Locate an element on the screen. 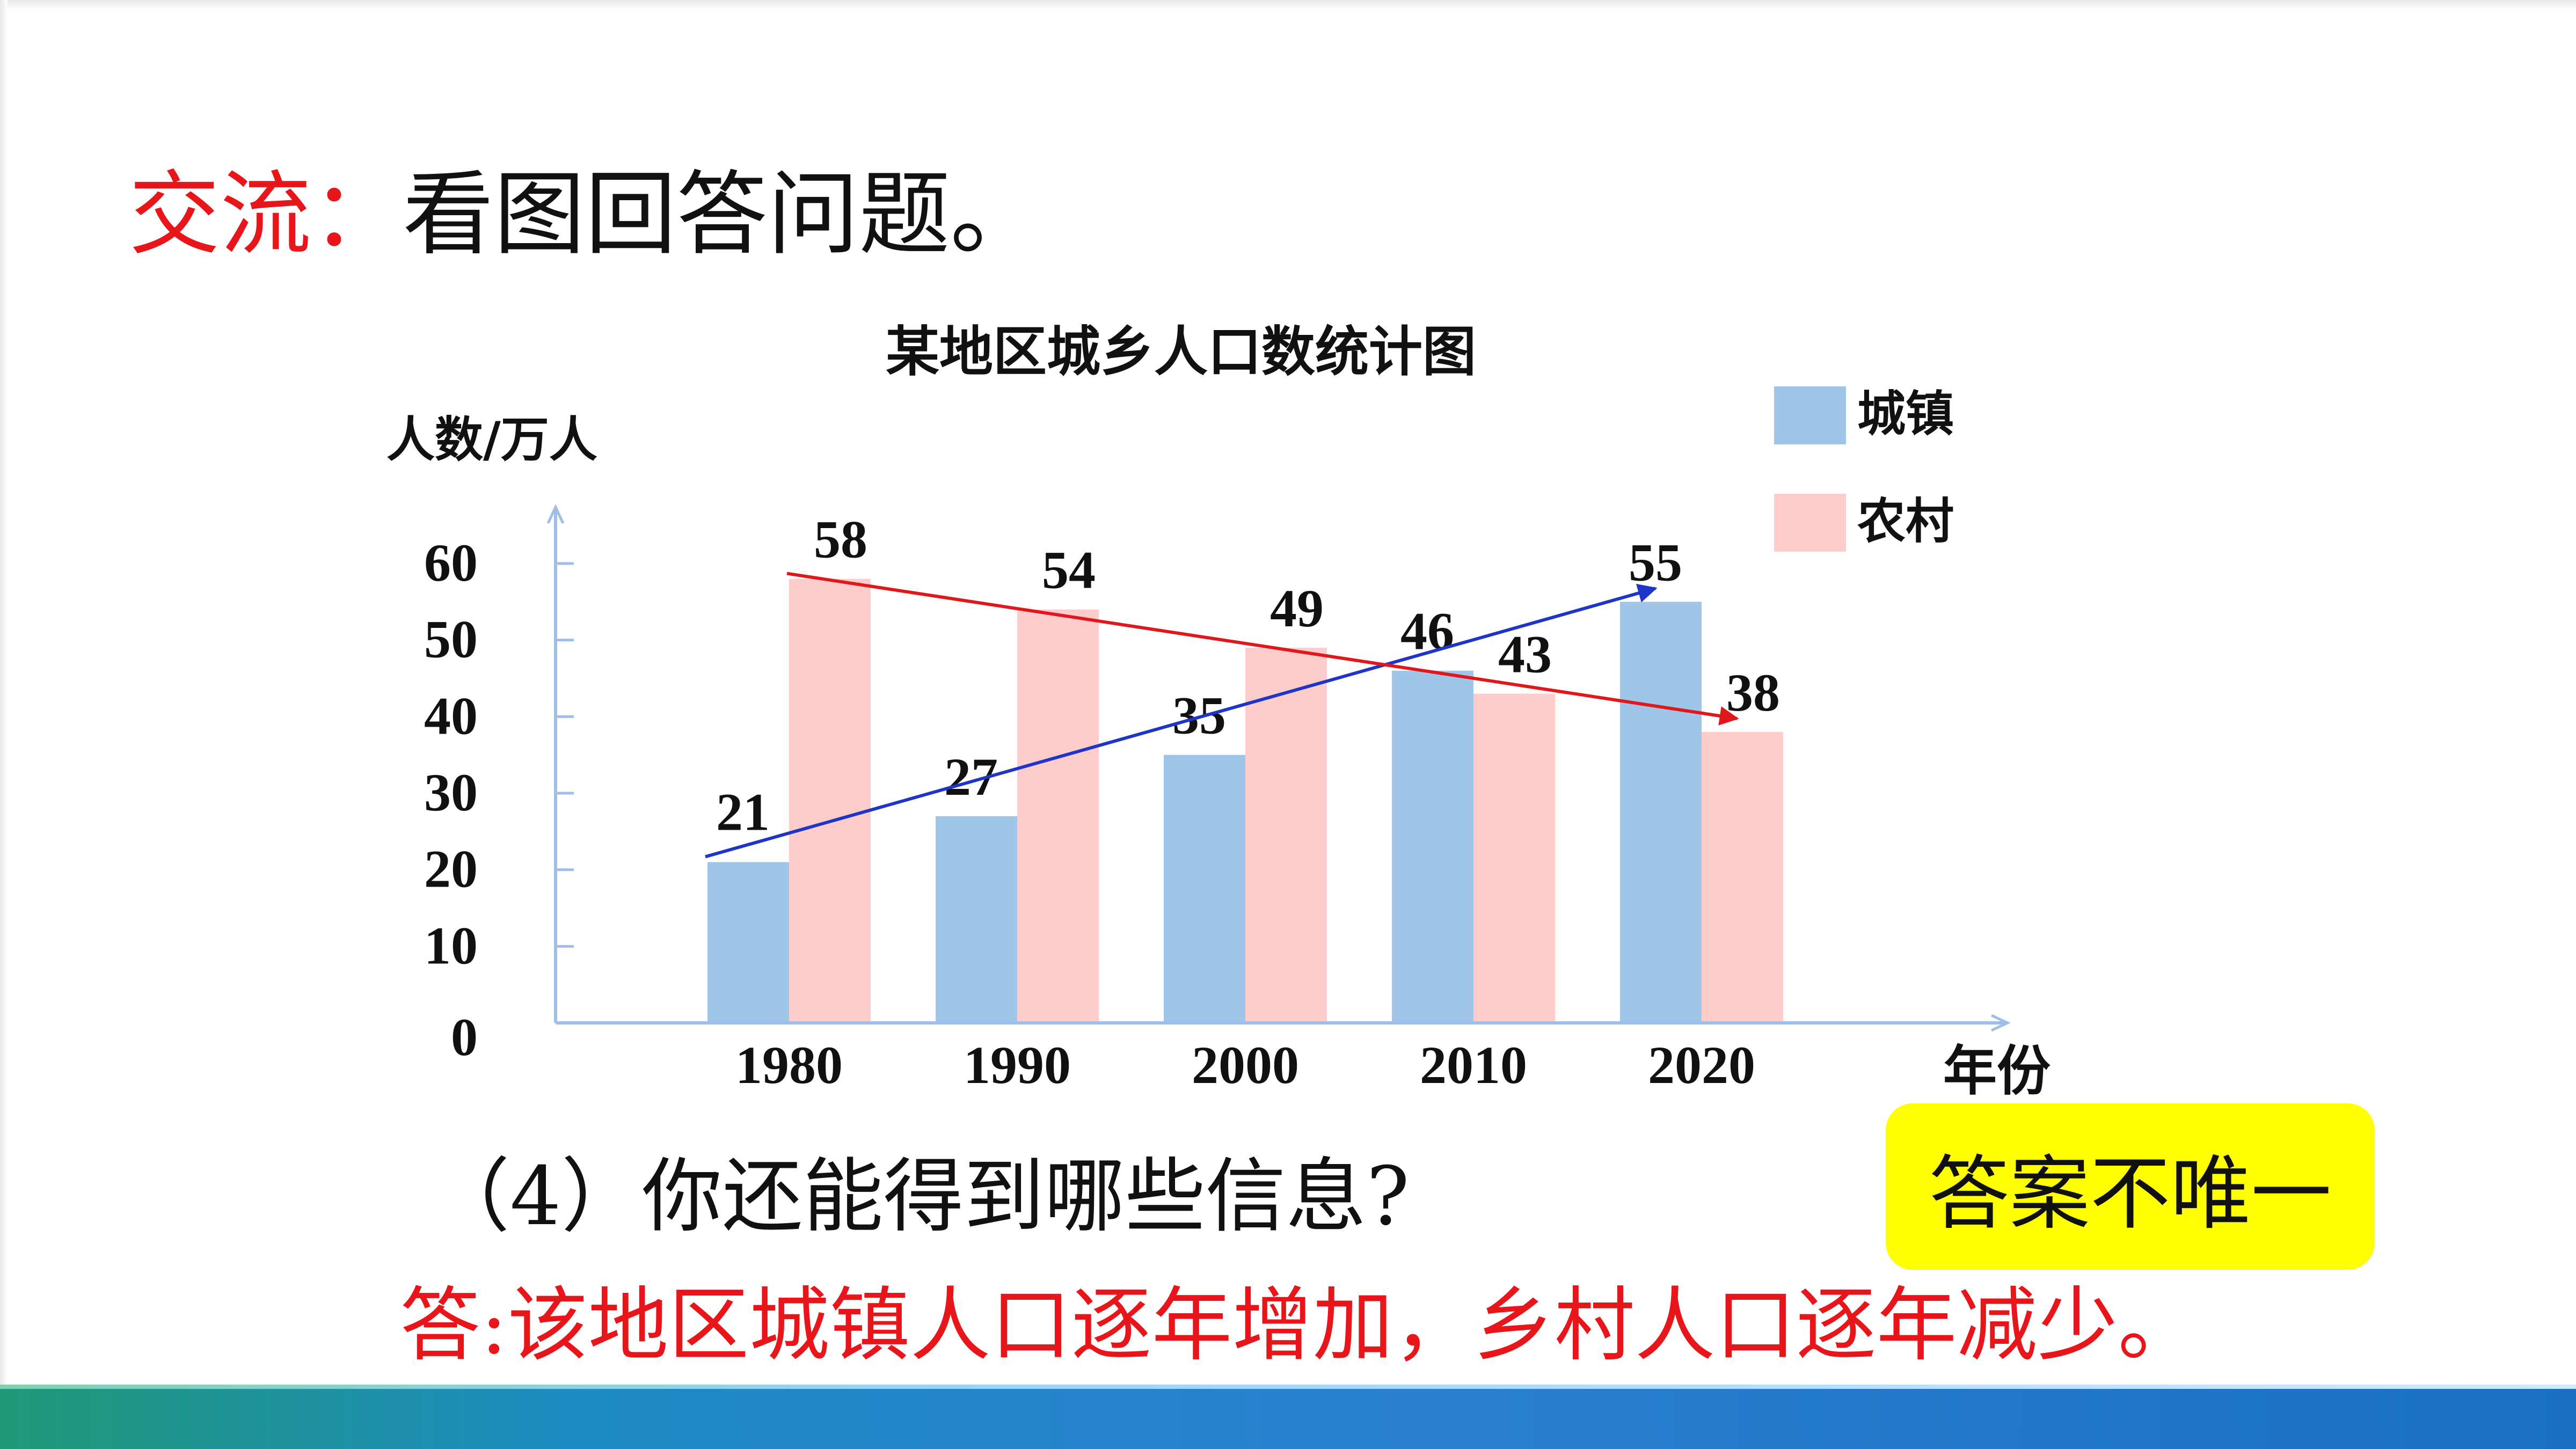 This screenshot has width=2576, height=1449. answer-not-unique-badge: 答案不唯一 is located at coordinates (2130, 1186).